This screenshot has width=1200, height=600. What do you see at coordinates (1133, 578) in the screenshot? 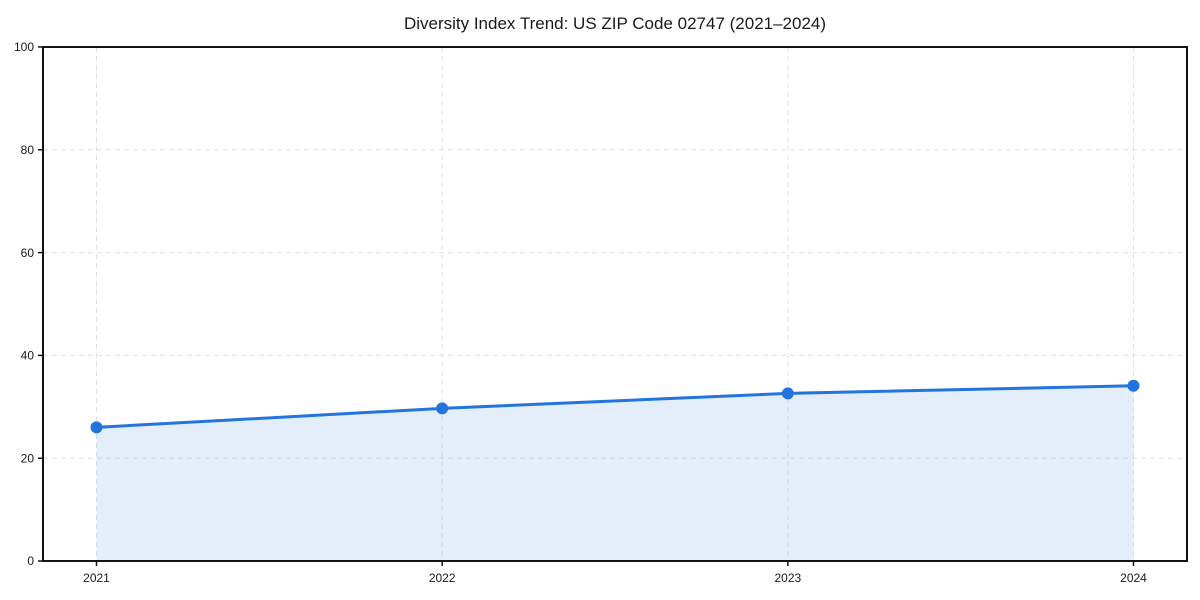
I see `x-tick-label: 2024` at bounding box center [1133, 578].